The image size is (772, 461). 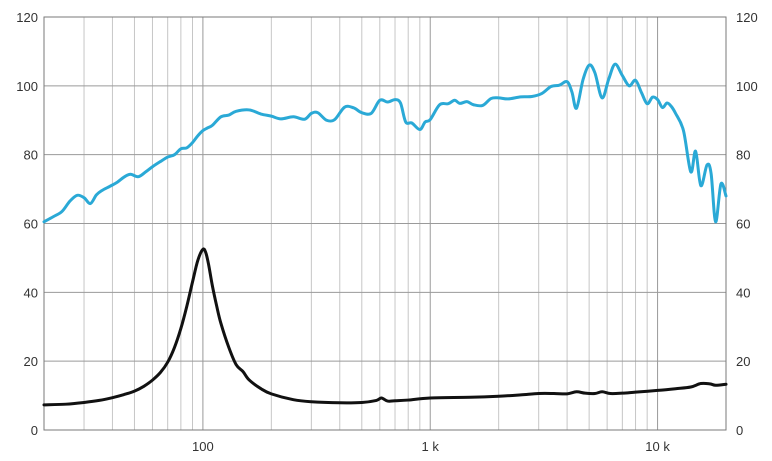 What do you see at coordinates (739, 430) in the screenshot?
I see `y-tick-label-right: 0` at bounding box center [739, 430].